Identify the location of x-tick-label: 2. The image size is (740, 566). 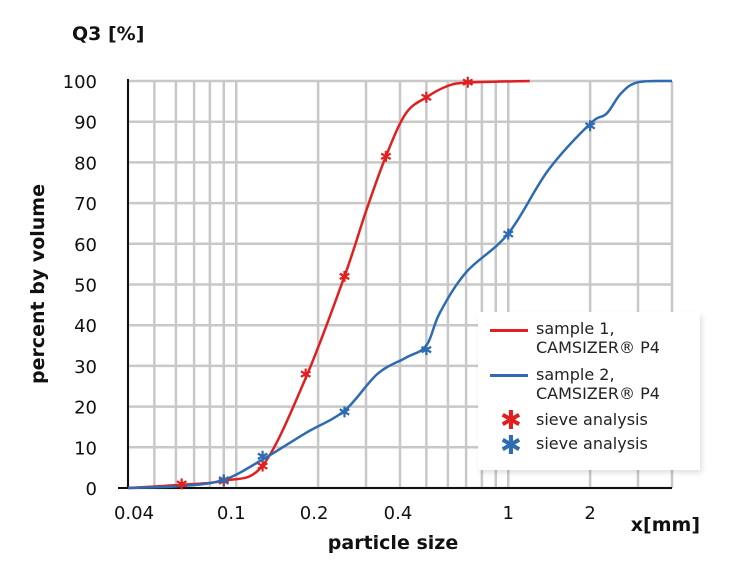
(589, 513).